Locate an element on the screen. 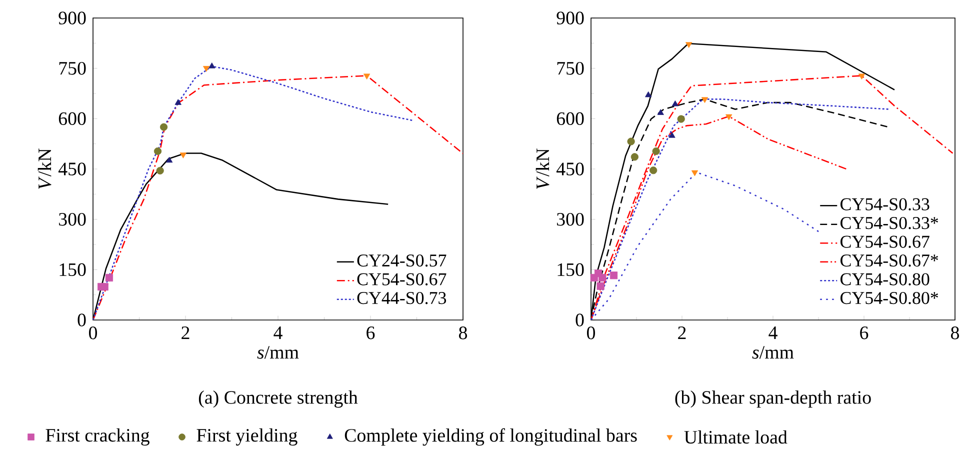  legend-label: First cracking is located at coordinates (98, 437).